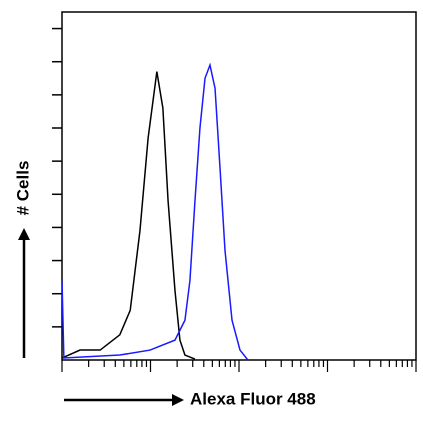 The height and width of the screenshot is (429, 423). I want to click on x-arrow-head, so click(178, 400).